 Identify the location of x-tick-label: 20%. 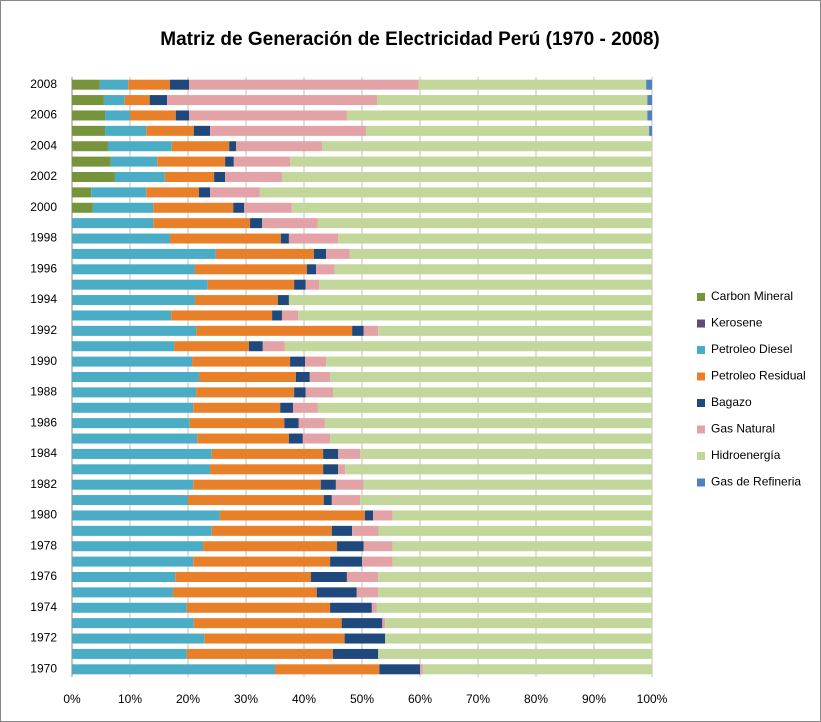
(188, 699).